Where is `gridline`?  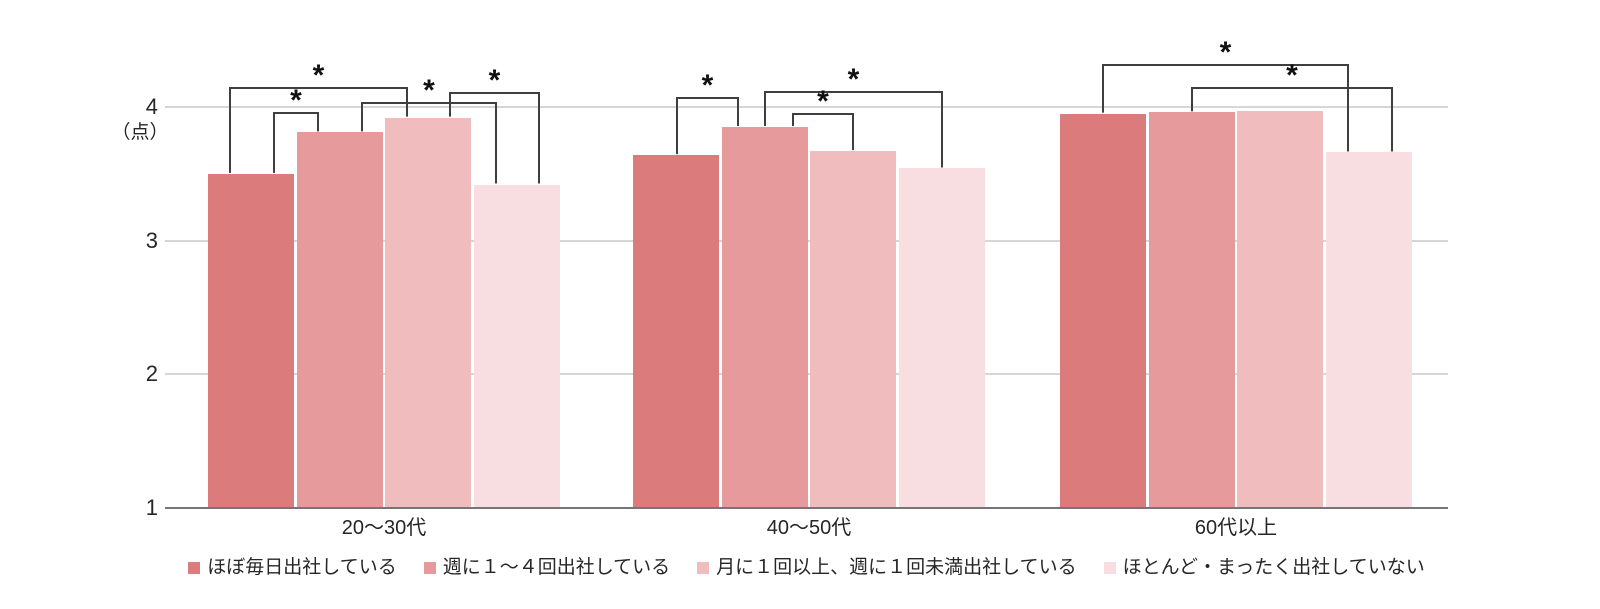
gridline is located at coordinates (806, 106).